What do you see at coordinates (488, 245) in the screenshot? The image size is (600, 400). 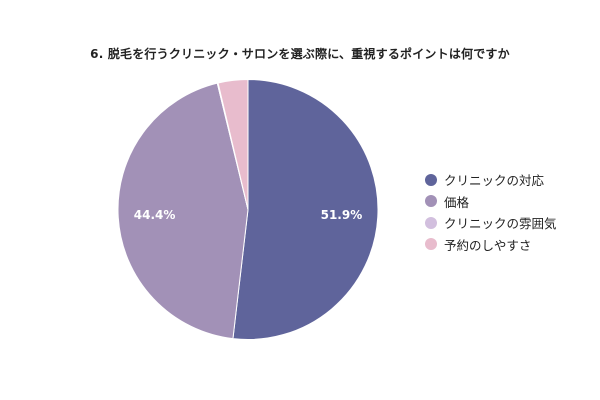 I see `legend-label: 予約のしやすさ` at bounding box center [488, 245].